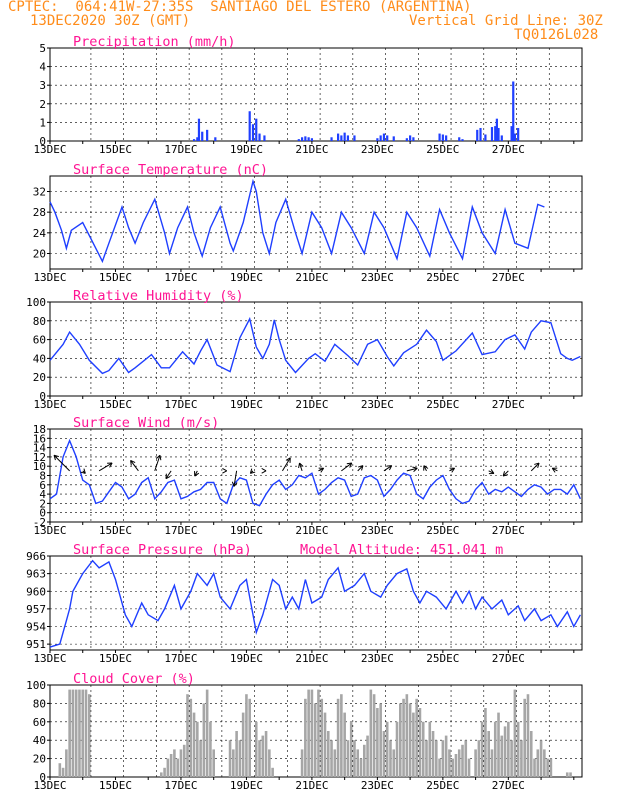 The height and width of the screenshot is (800, 618). What do you see at coordinates (442, 149) in the screenshot?
I see `precip-xtick-label: 25DEC` at bounding box center [442, 149].